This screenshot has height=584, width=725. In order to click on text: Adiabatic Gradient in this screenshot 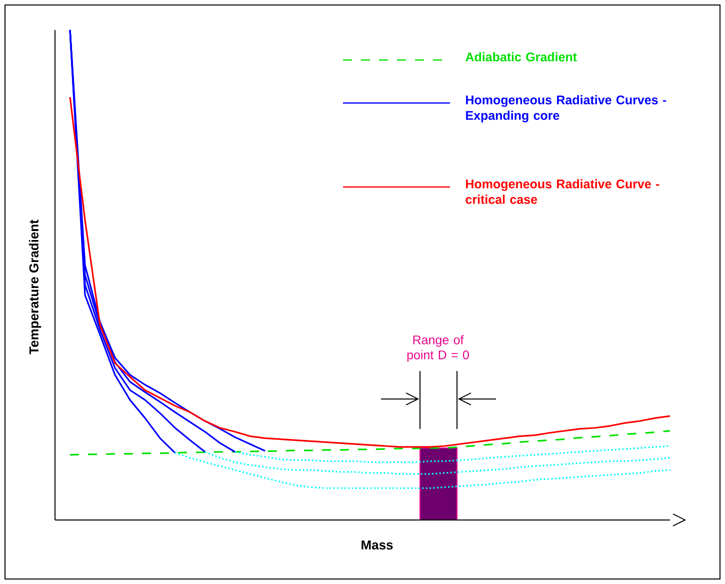, I will do `click(521, 57)`.